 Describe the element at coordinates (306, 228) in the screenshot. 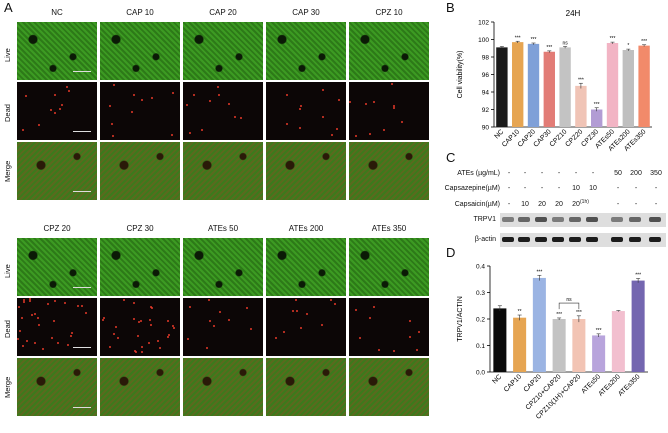

I see `panel-a-column-label: ATEs 200` at that location.